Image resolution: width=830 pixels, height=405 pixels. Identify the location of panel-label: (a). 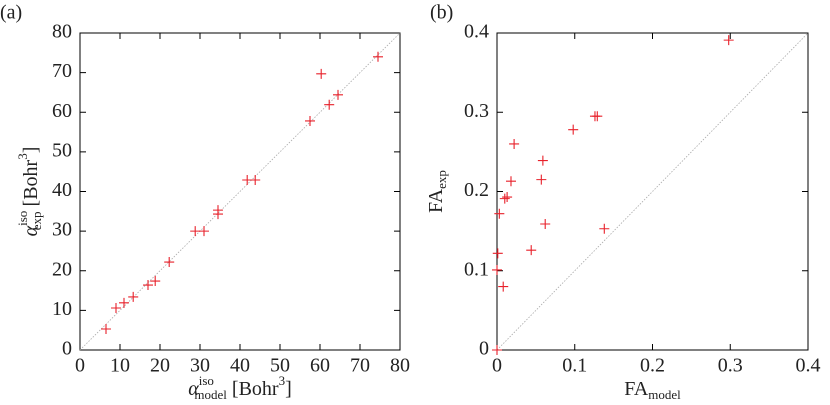
(11, 13).